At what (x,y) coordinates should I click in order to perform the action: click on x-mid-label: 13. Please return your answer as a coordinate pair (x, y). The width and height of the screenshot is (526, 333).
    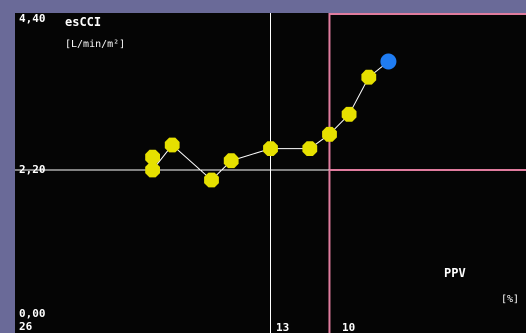
    Looking at the image, I should click on (282, 327).